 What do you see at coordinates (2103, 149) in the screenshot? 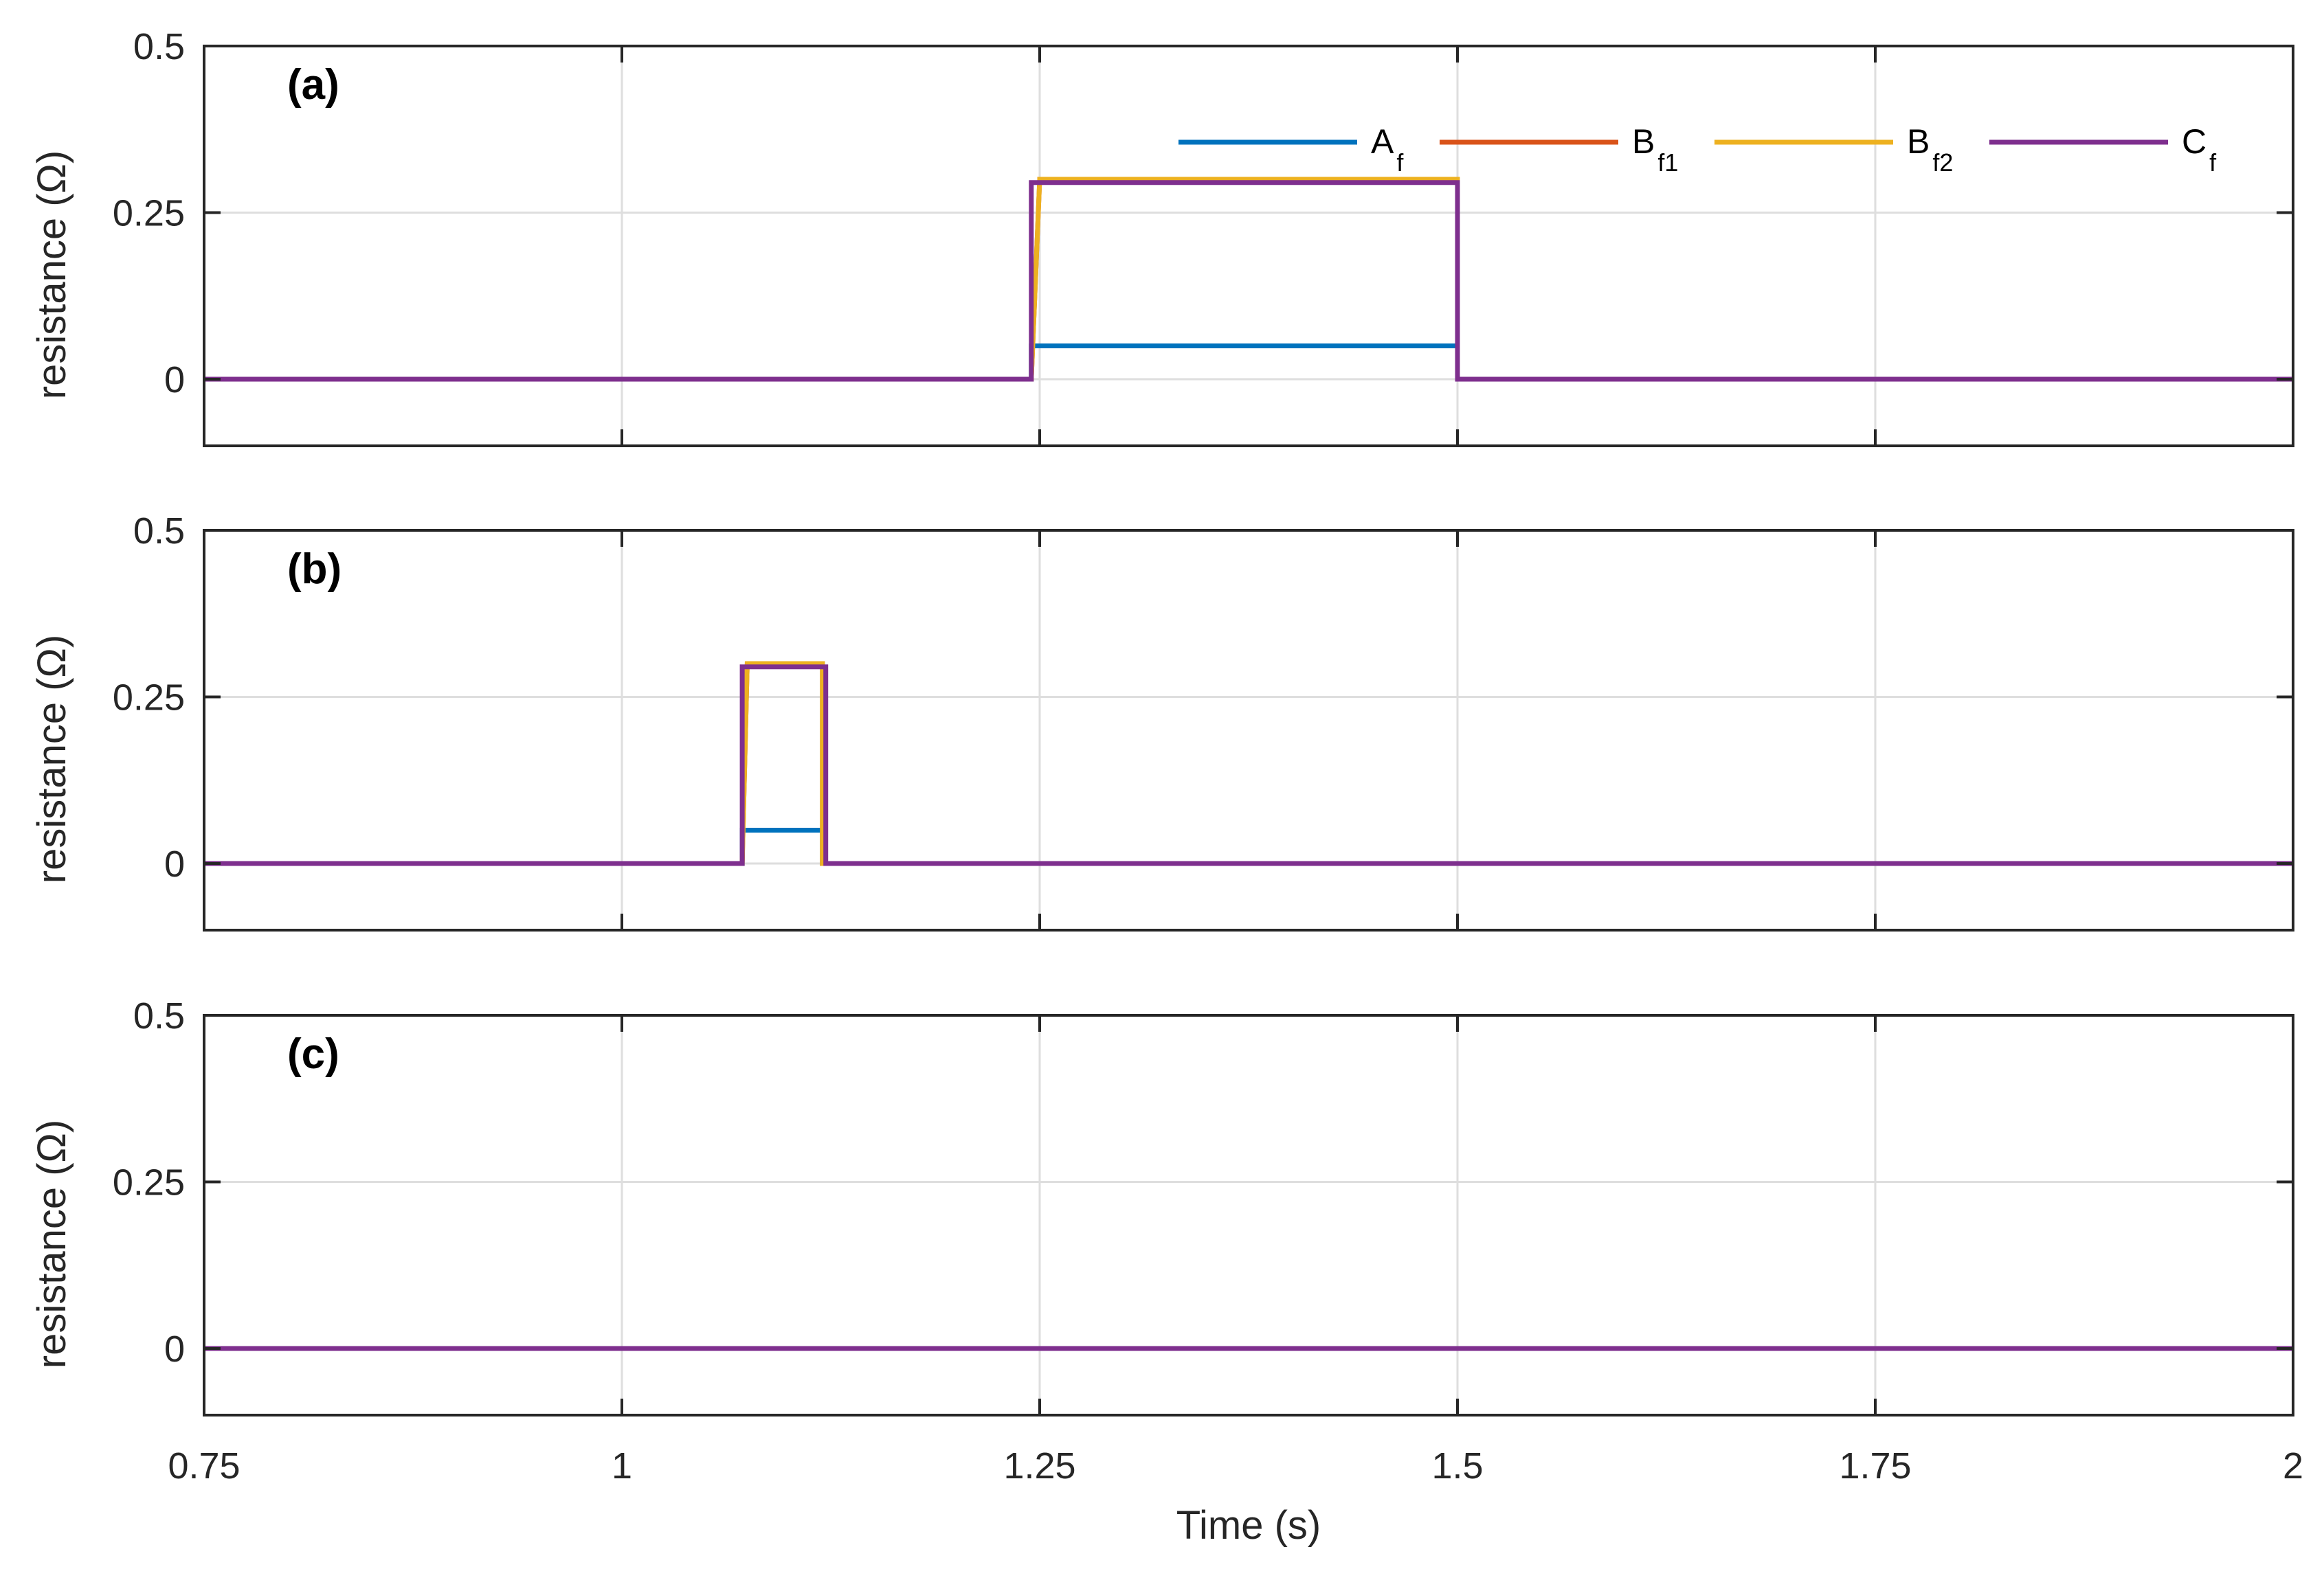
I see `legend-entry: Cf` at bounding box center [2103, 149].